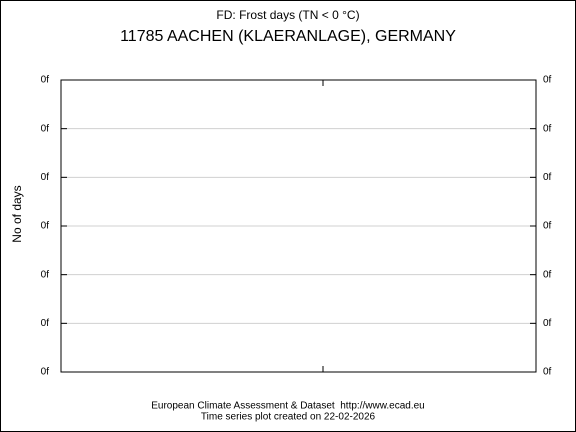  What do you see at coordinates (288, 417) in the screenshot?
I see `footer: Time series plot created on 22-02-2026` at bounding box center [288, 417].